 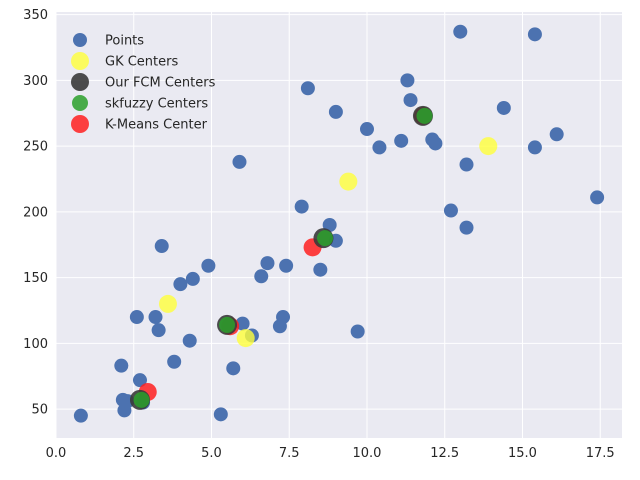 What do you see at coordinates (367, 453) in the screenshot?
I see `x-tick-label: 10.0` at bounding box center [367, 453].